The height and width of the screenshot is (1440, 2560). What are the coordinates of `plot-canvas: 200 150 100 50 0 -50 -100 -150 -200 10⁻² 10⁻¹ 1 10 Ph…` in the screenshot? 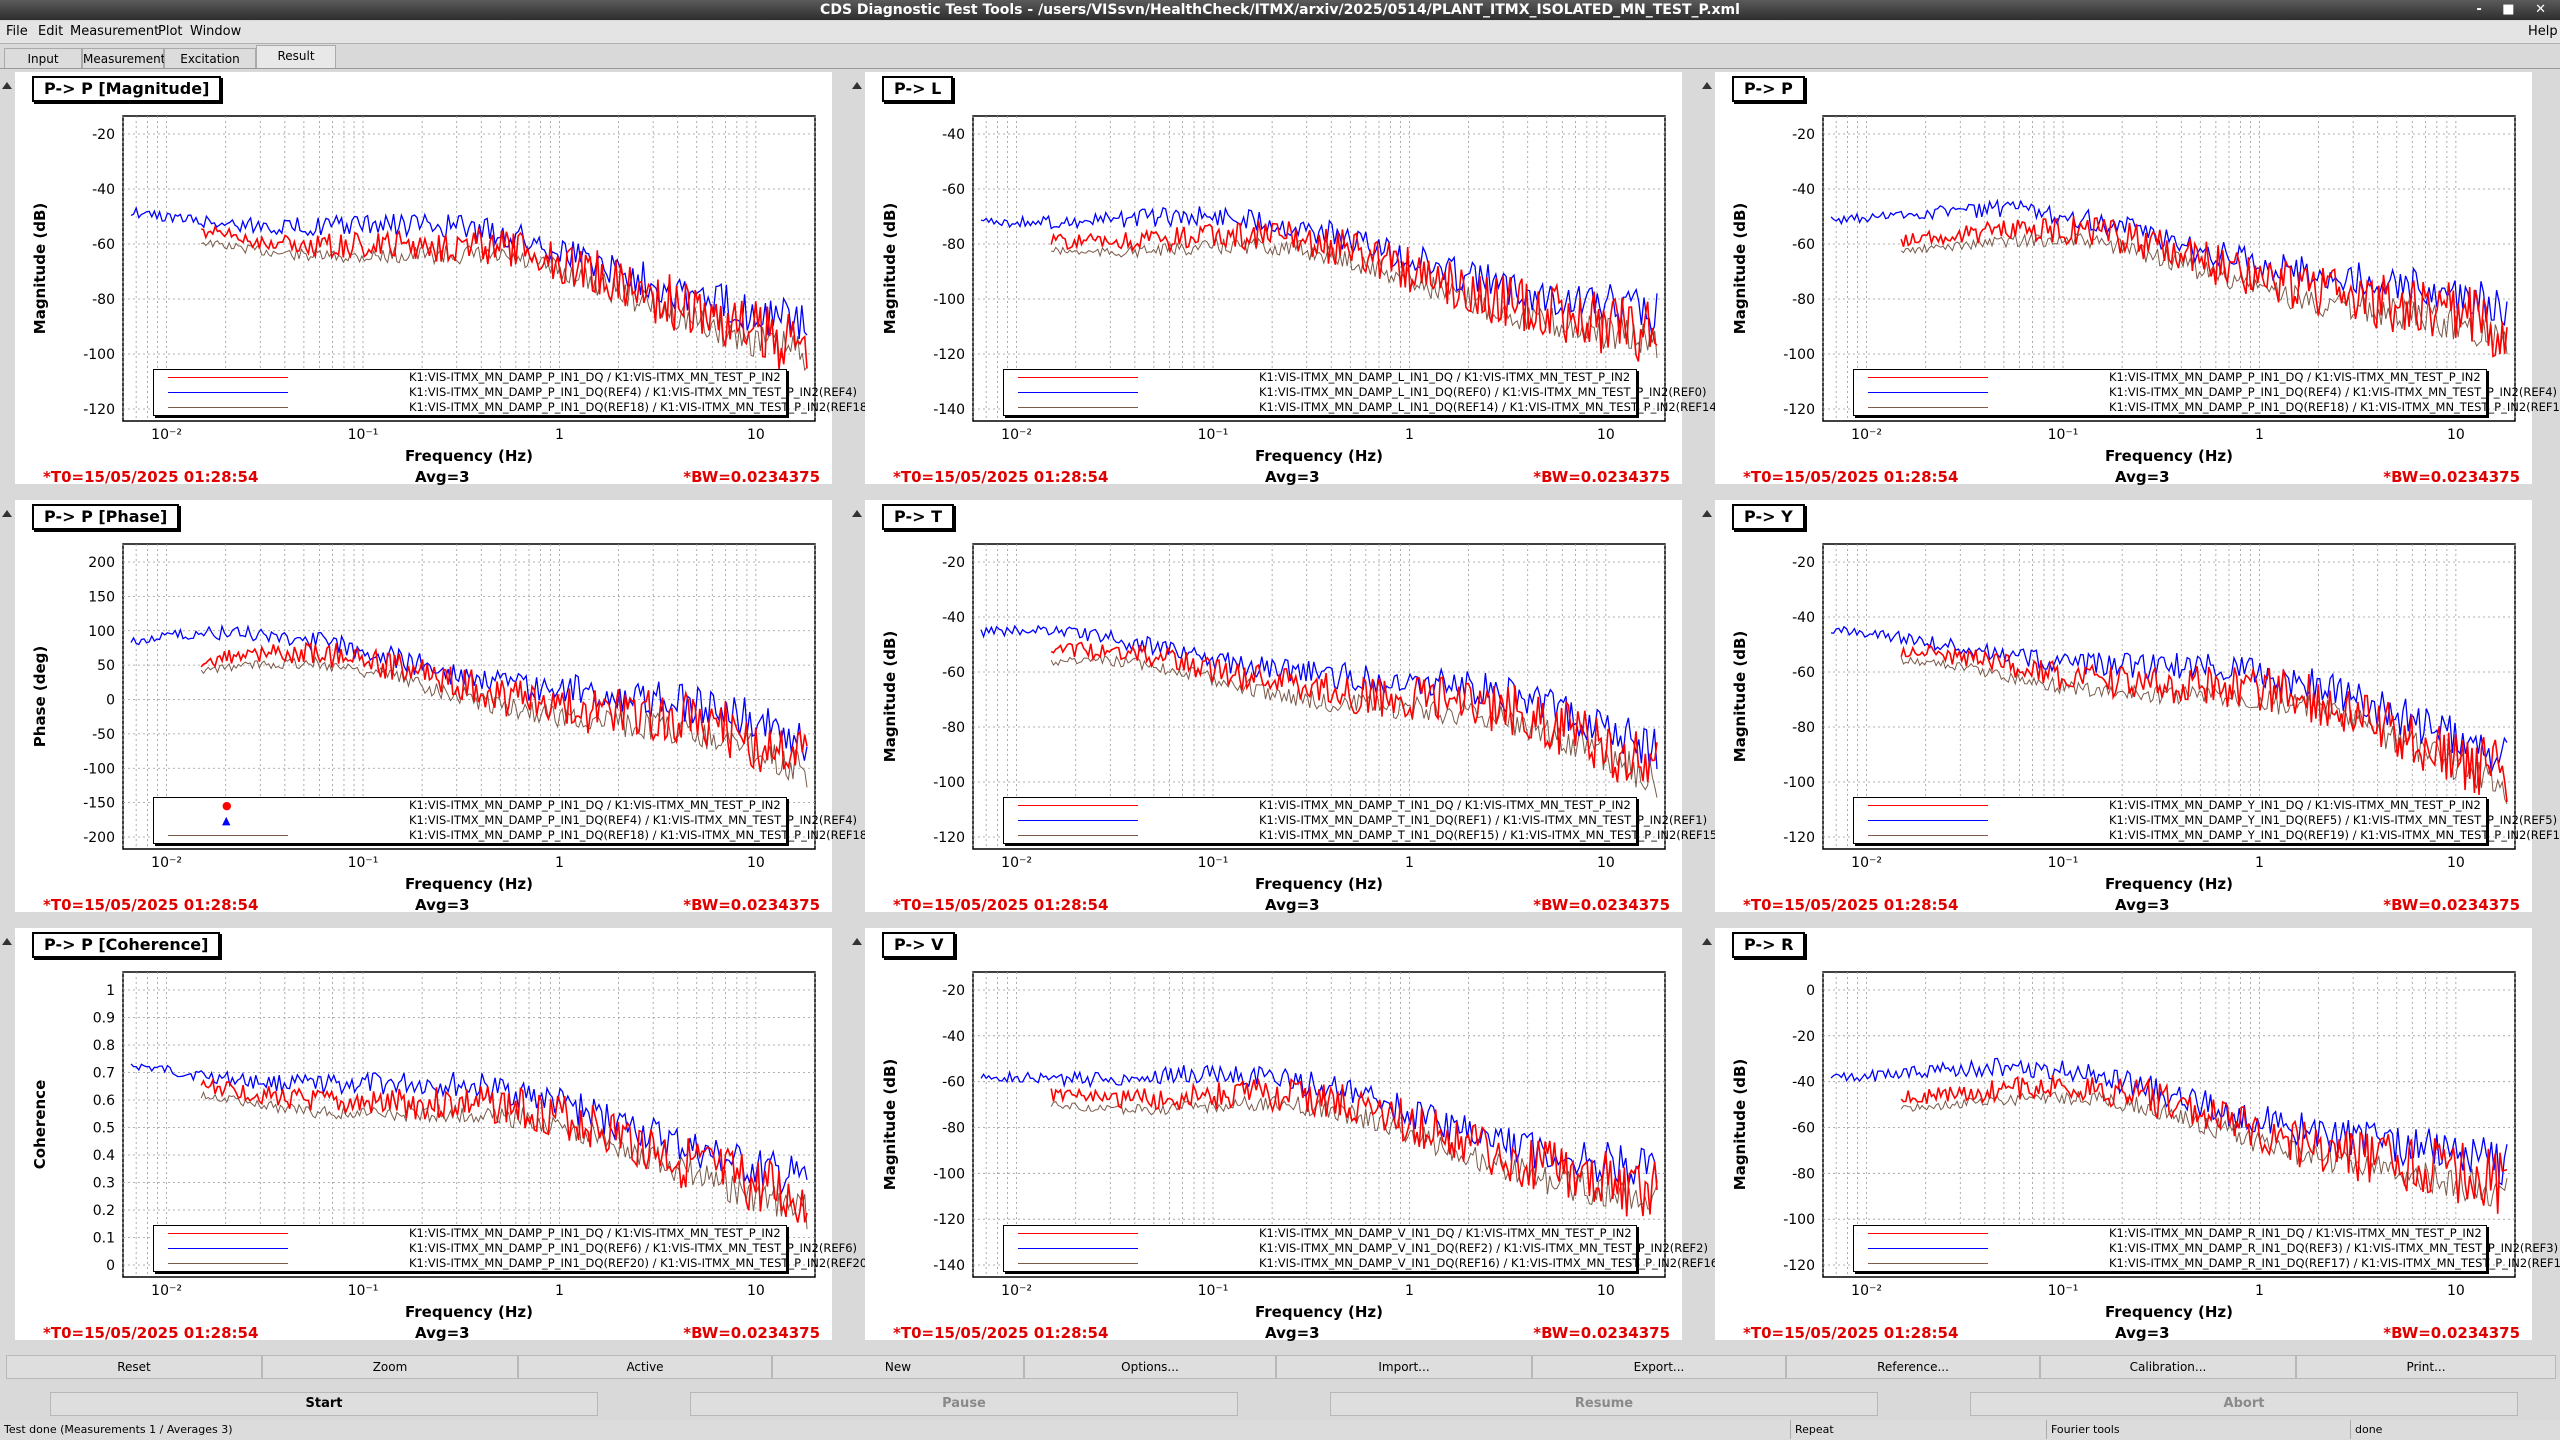 It's located at (443, 707).